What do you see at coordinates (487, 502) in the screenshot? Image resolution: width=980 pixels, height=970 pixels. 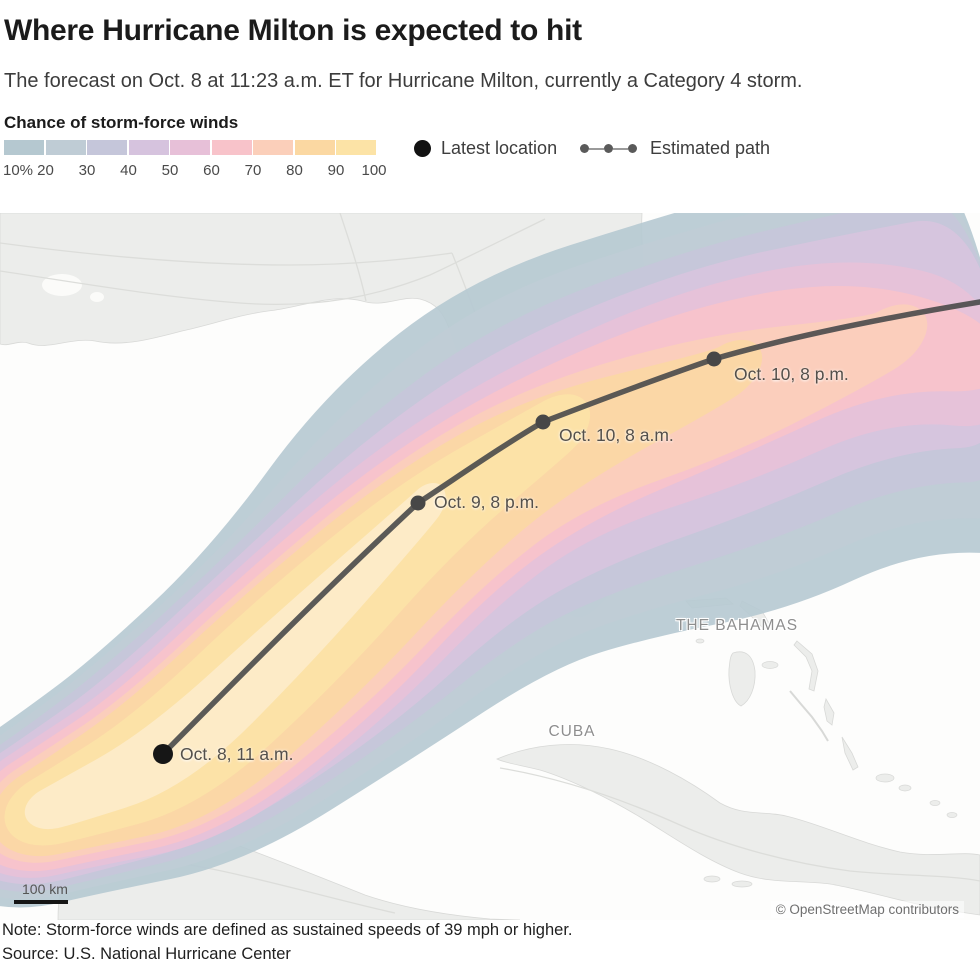 I see `track-point-label: Oct. 9, 8 p.m.` at bounding box center [487, 502].